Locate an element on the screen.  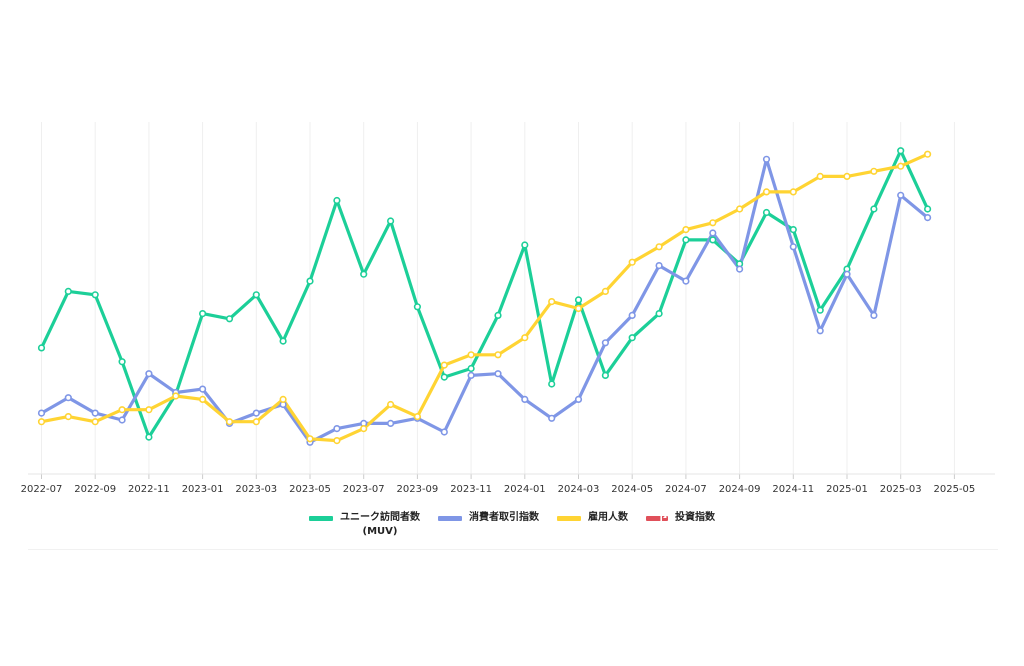
legend-item-employees: 雇用人数 is located at coordinates (592, 518).